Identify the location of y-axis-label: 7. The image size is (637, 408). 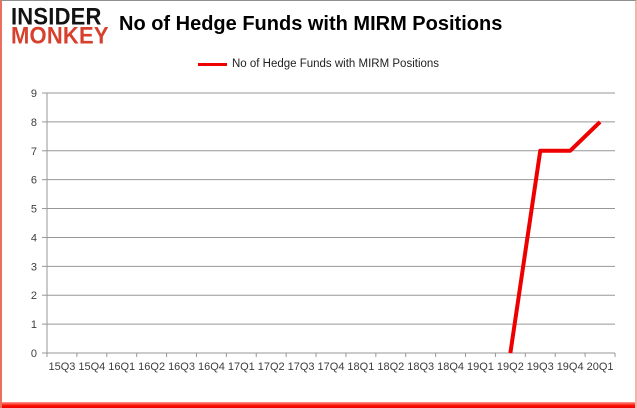
(34, 152).